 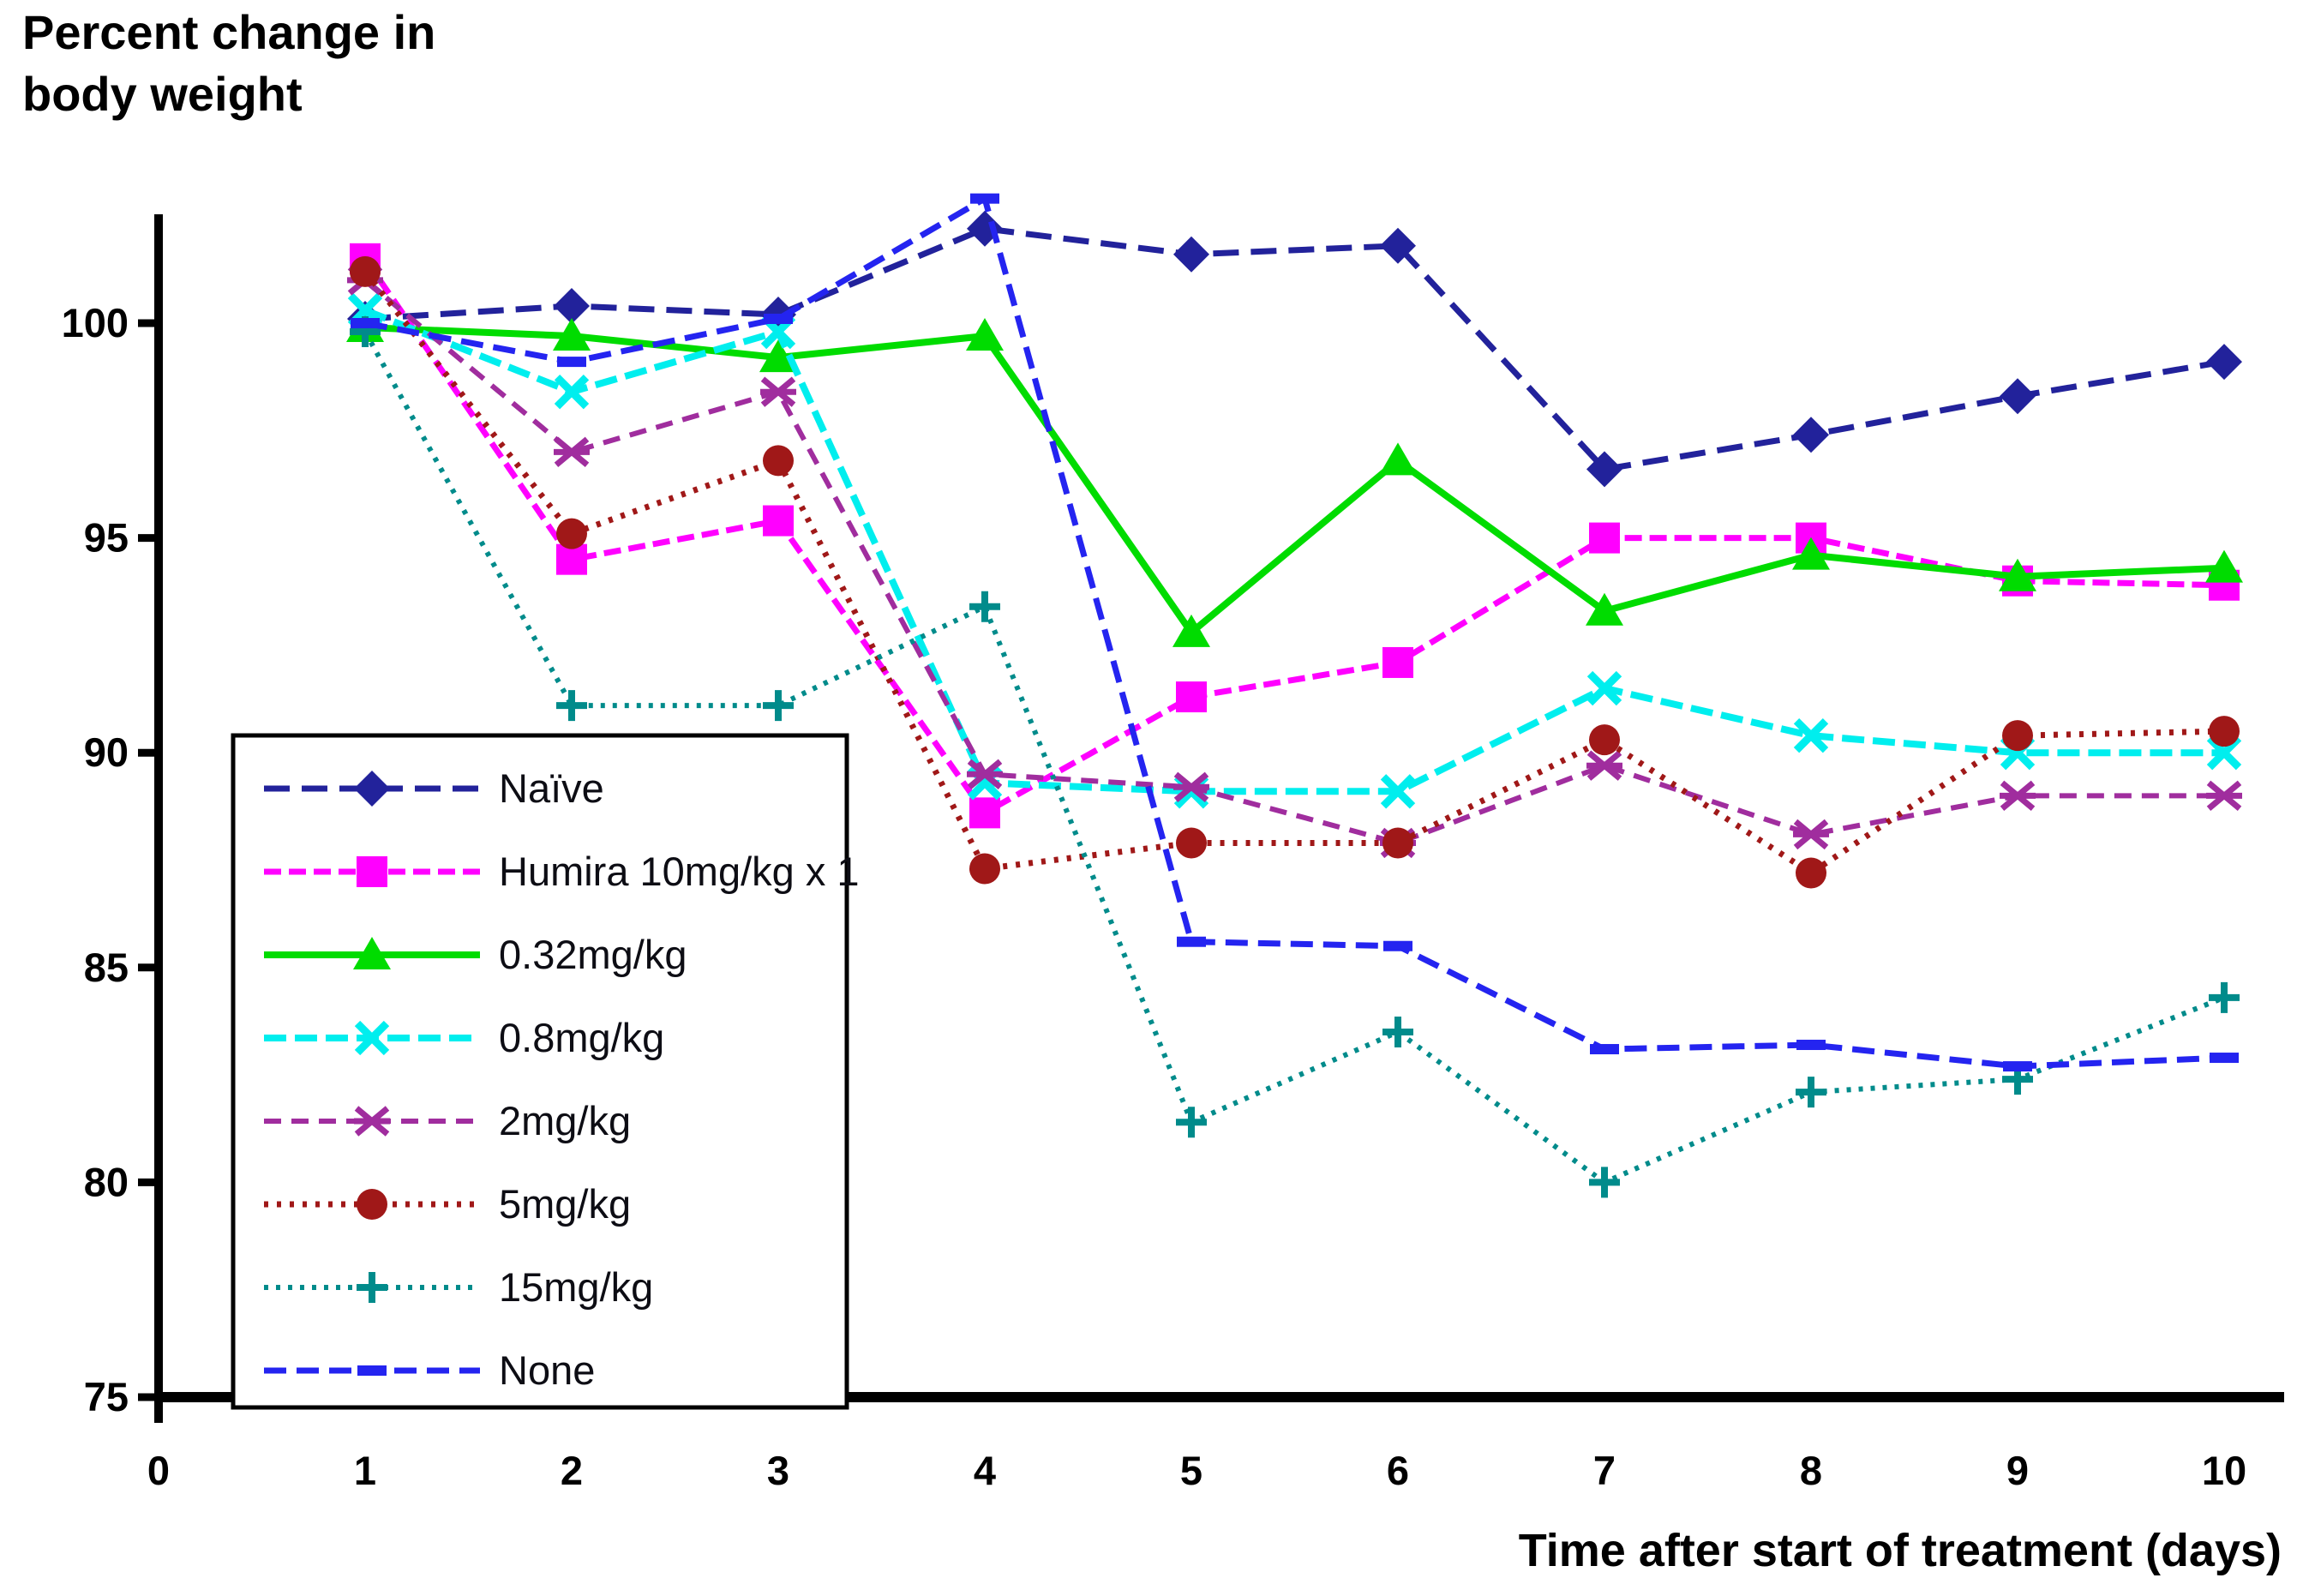 I want to click on legend-marker-none, so click(x=372, y=1370).